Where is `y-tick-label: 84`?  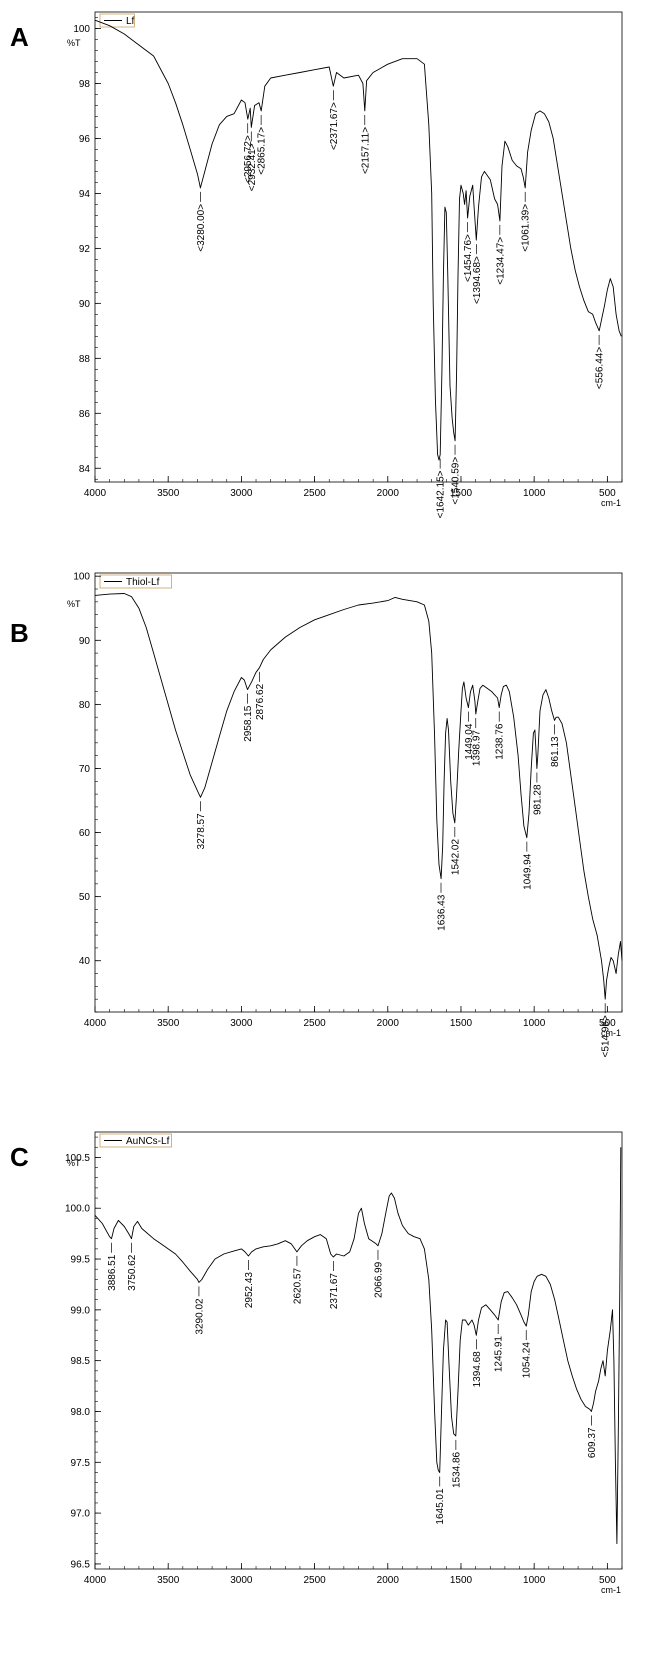 y-tick-label: 84 is located at coordinates (85, 469).